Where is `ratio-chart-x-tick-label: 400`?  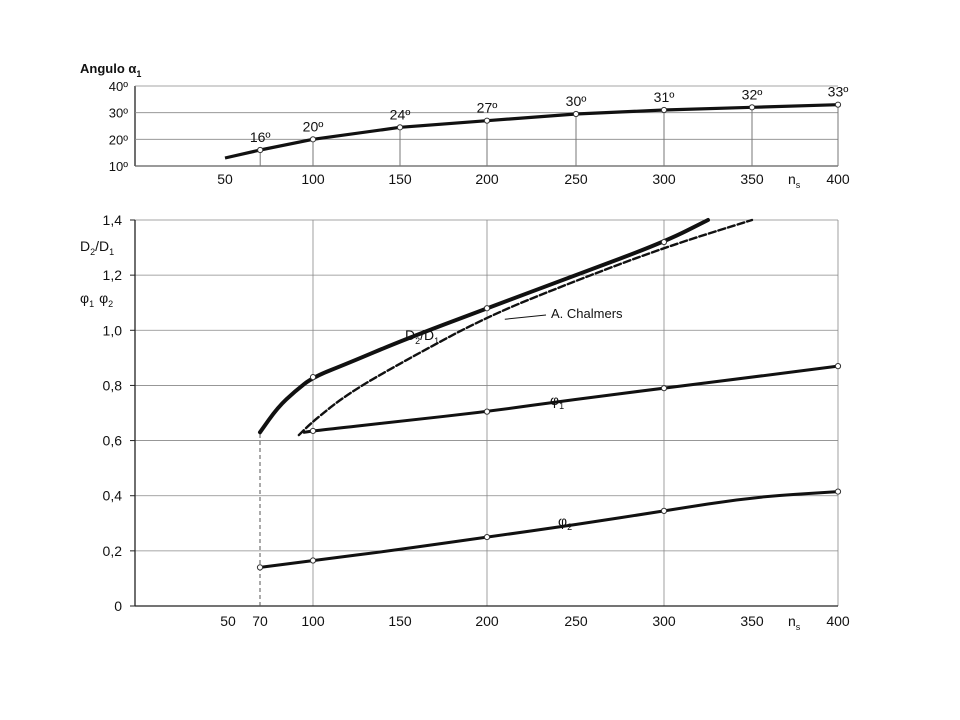 ratio-chart-x-tick-label: 400 is located at coordinates (838, 621).